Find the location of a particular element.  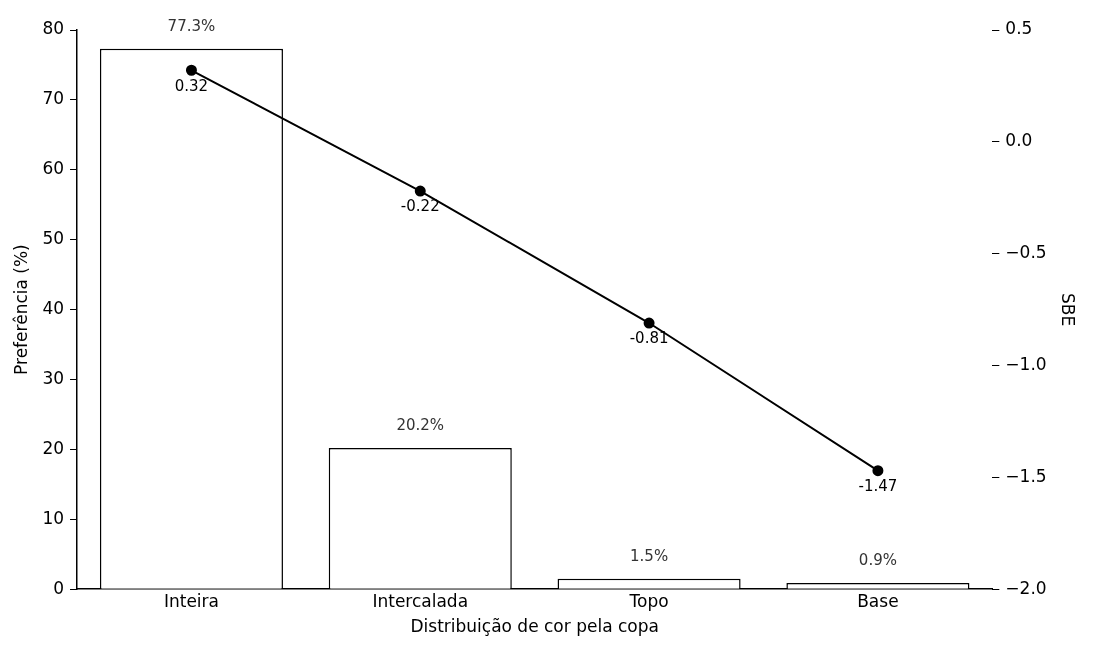

y-tick-label: 30 is located at coordinates (53, 377).